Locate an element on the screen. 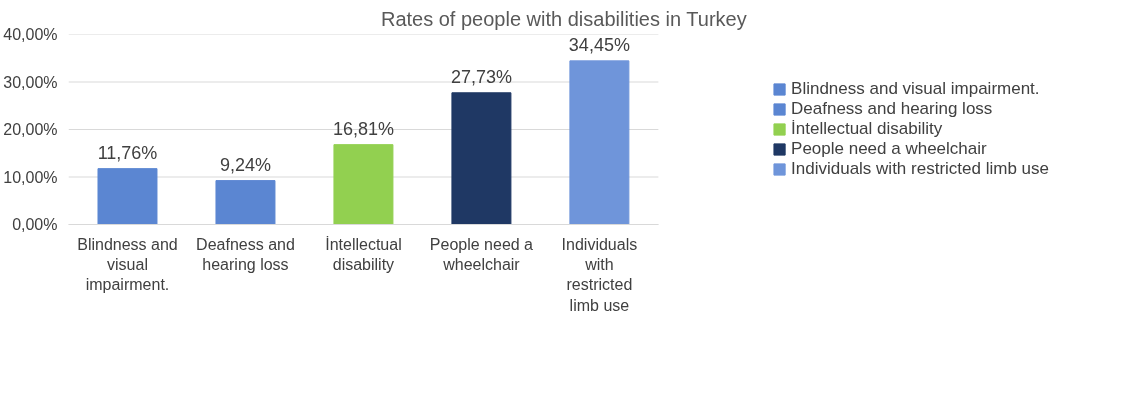  legend-label: Individuals with restricted limb use is located at coordinates (920, 169).